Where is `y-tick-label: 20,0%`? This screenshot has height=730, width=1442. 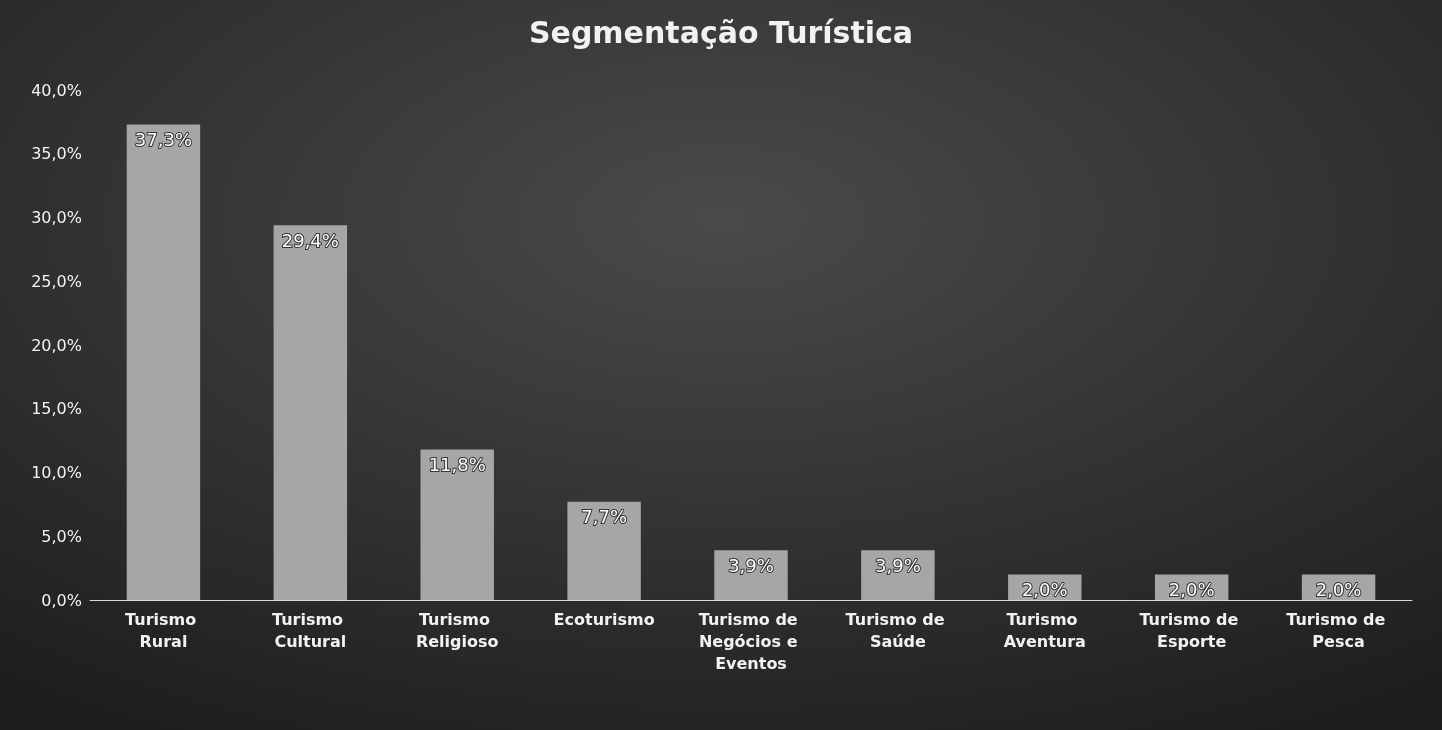 y-tick-label: 20,0% is located at coordinates (56, 345).